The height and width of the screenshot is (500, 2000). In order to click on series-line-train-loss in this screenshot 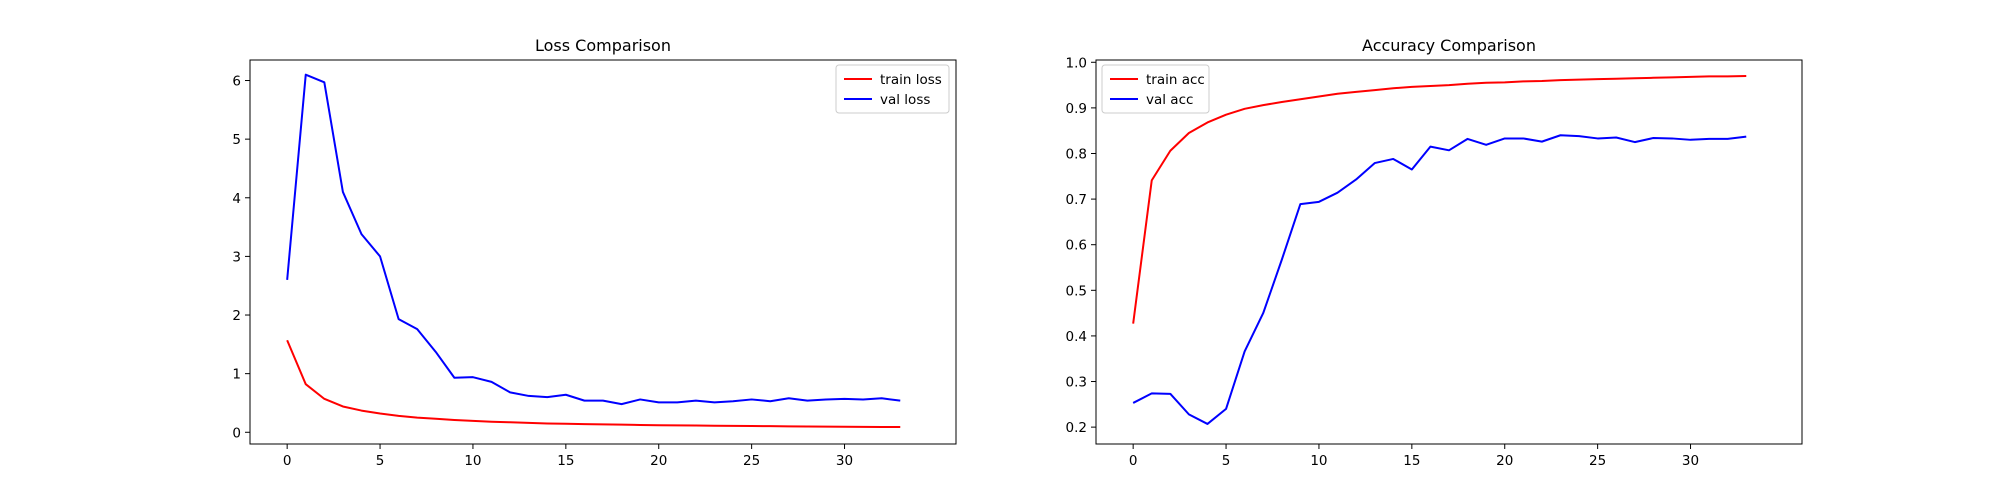, I will do `click(593, 384)`.